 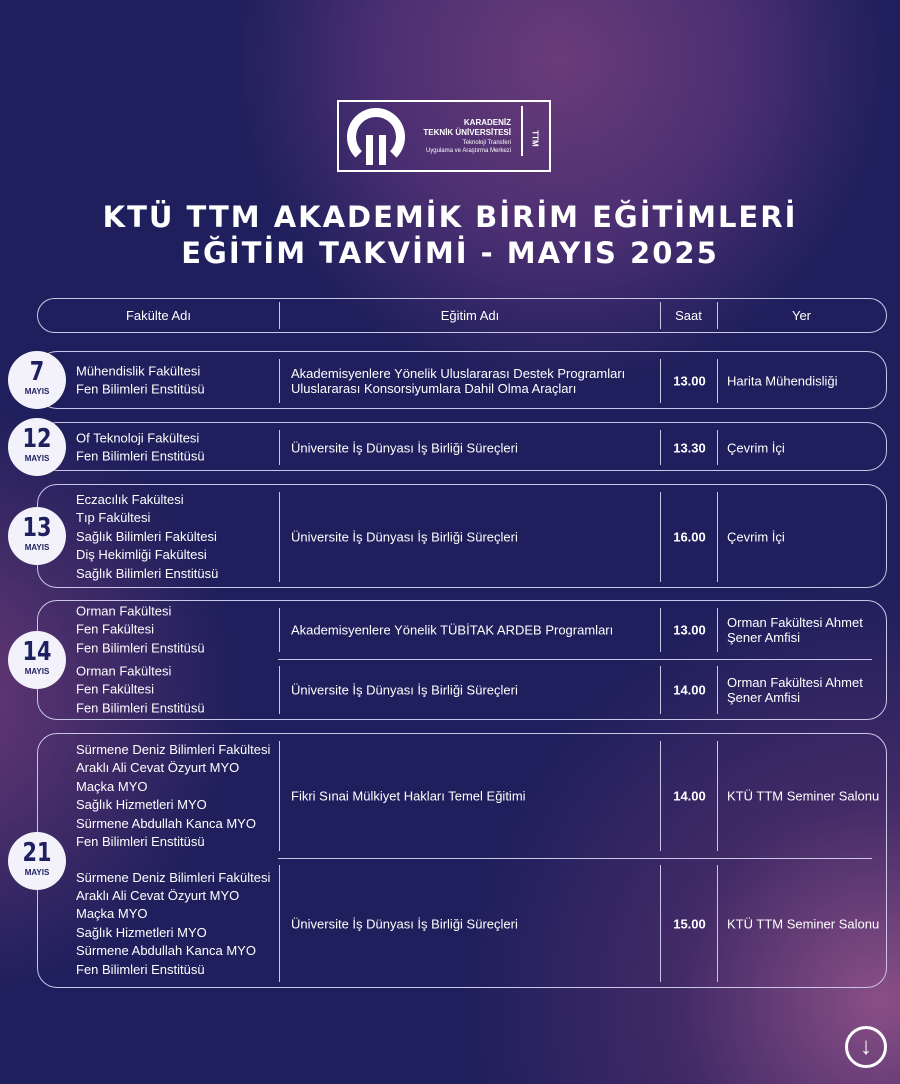 I want to click on logo-line4: Uygulama ve Araştırma Merkezi, so click(x=468, y=151).